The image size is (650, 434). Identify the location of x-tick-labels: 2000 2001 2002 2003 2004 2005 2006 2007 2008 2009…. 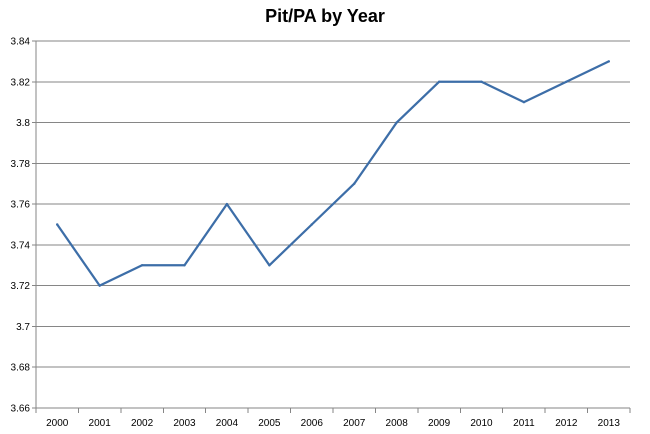
(333, 423).